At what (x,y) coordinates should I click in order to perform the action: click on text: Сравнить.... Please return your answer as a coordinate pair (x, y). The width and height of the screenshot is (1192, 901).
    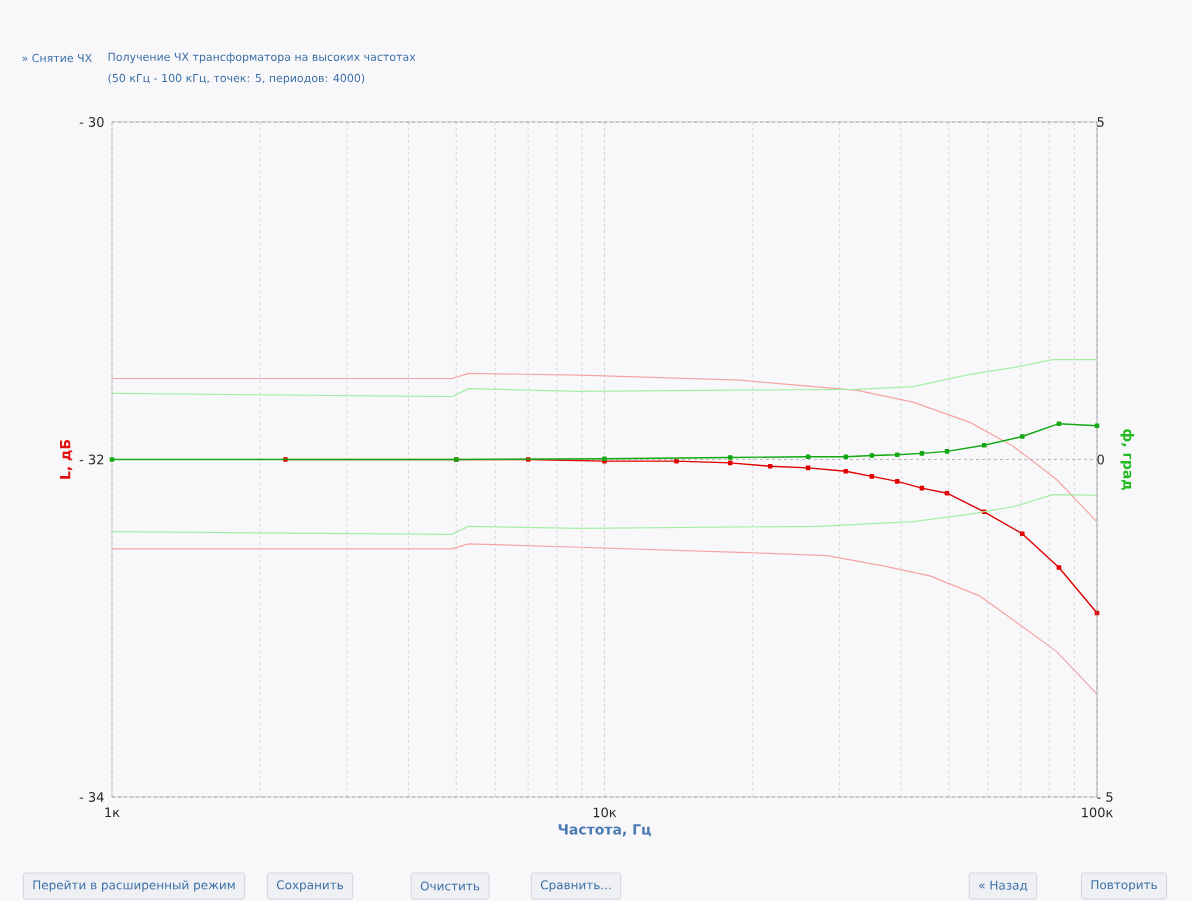
    Looking at the image, I should click on (575, 886).